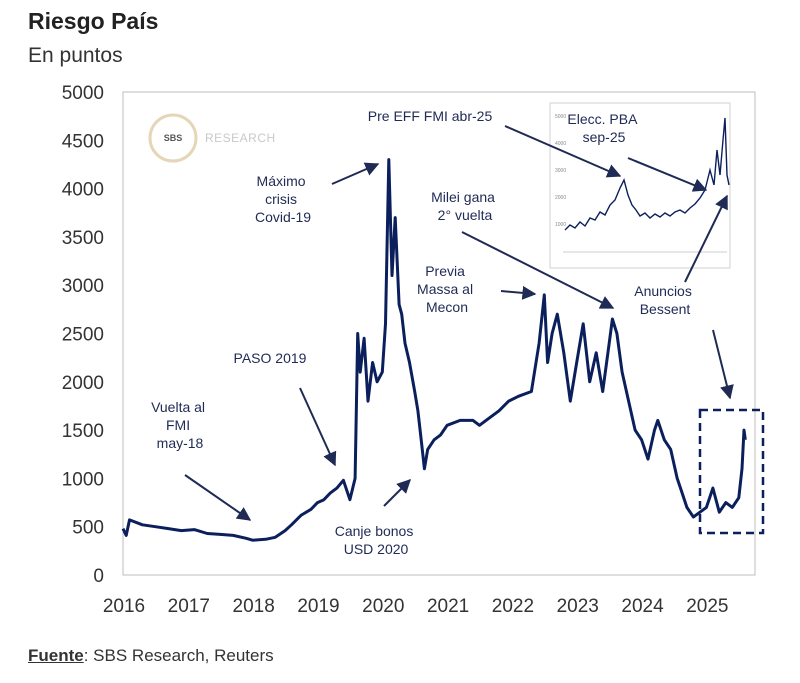 The image size is (800, 683). I want to click on inset-tick: 3000, so click(560, 171).